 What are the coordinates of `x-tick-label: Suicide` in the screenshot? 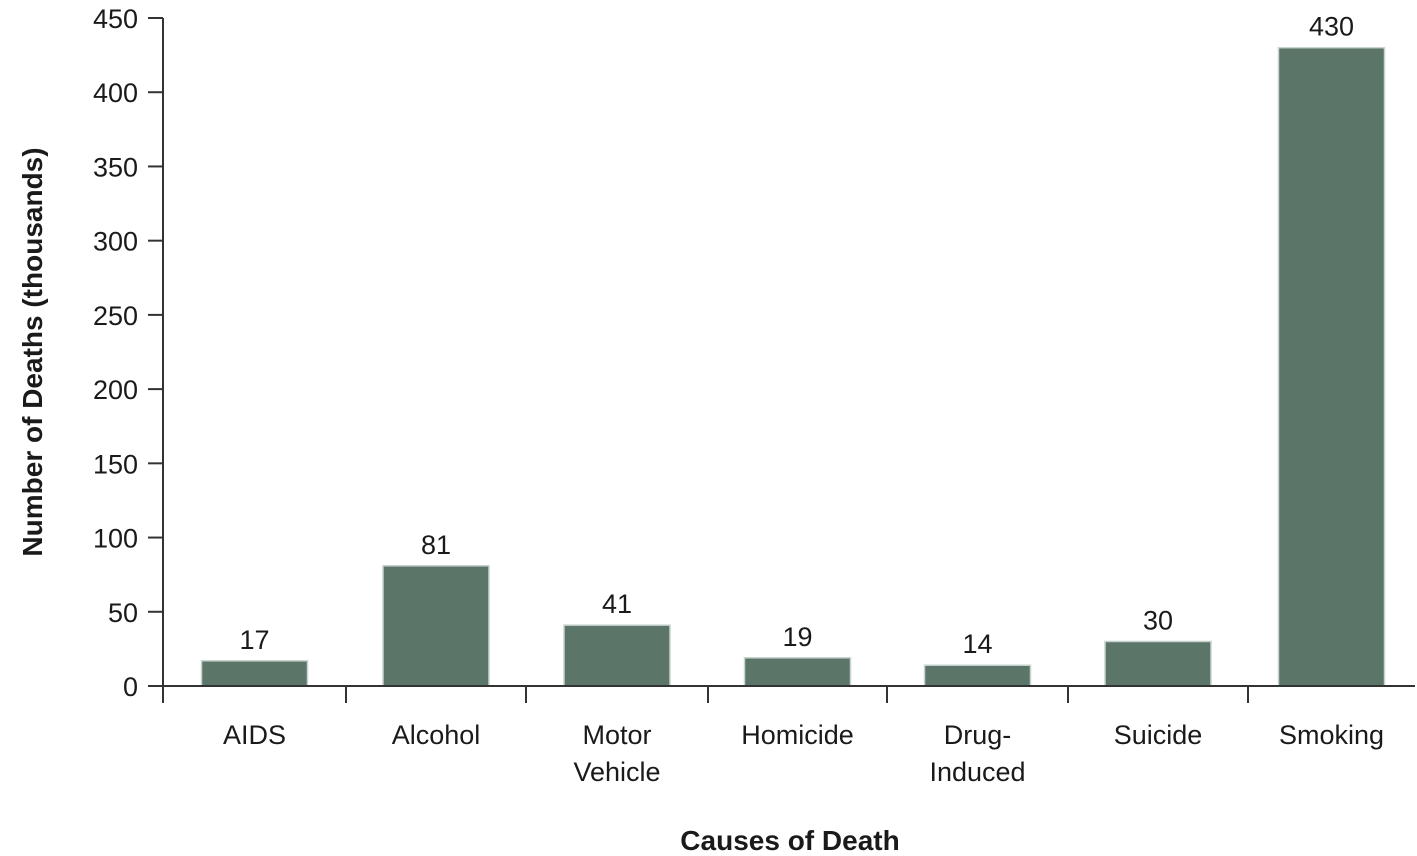 It's located at (1158, 735).